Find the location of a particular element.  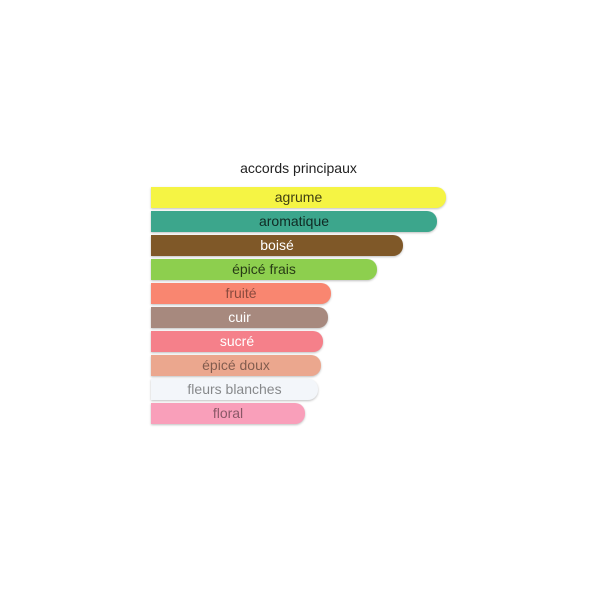

accord-label: aromatique is located at coordinates (294, 221).